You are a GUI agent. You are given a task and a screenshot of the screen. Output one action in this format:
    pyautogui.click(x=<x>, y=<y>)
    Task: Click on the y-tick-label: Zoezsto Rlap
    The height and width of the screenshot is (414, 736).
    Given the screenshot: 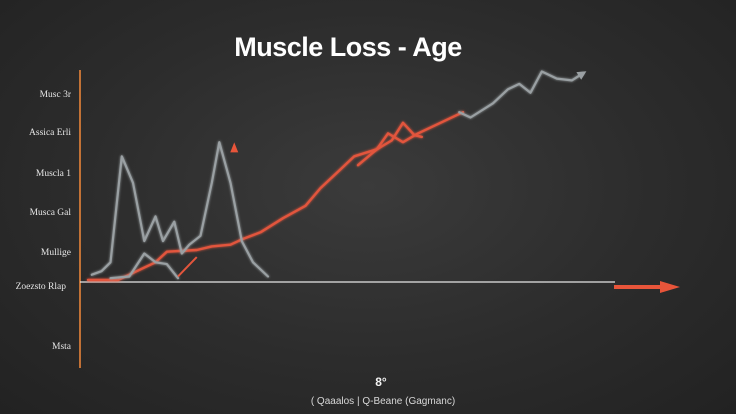 What is the action you would take?
    pyautogui.click(x=41, y=287)
    